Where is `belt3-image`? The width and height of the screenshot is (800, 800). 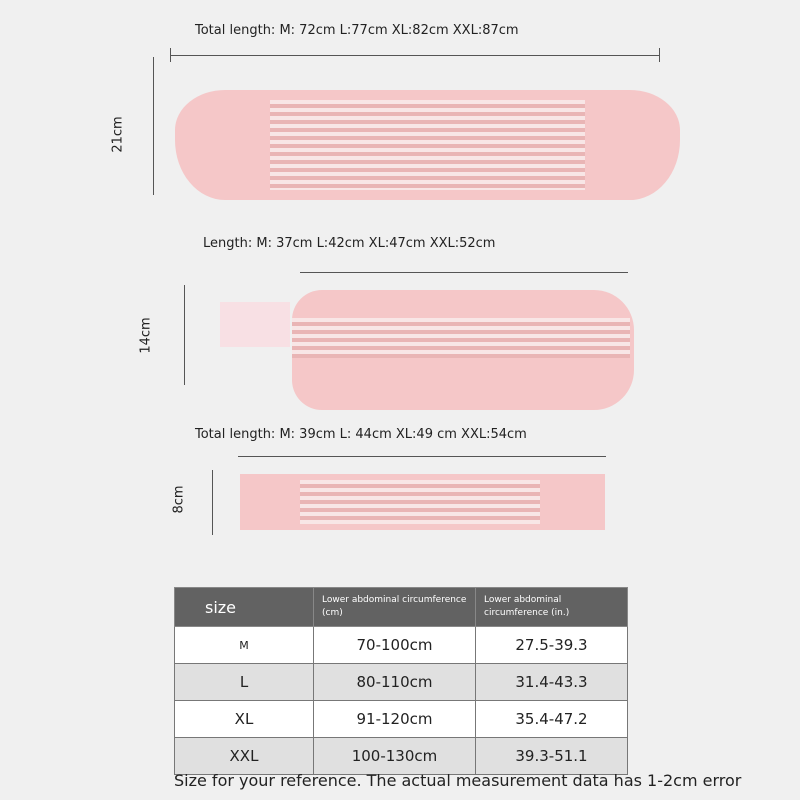
belt3-image is located at coordinates (422, 502).